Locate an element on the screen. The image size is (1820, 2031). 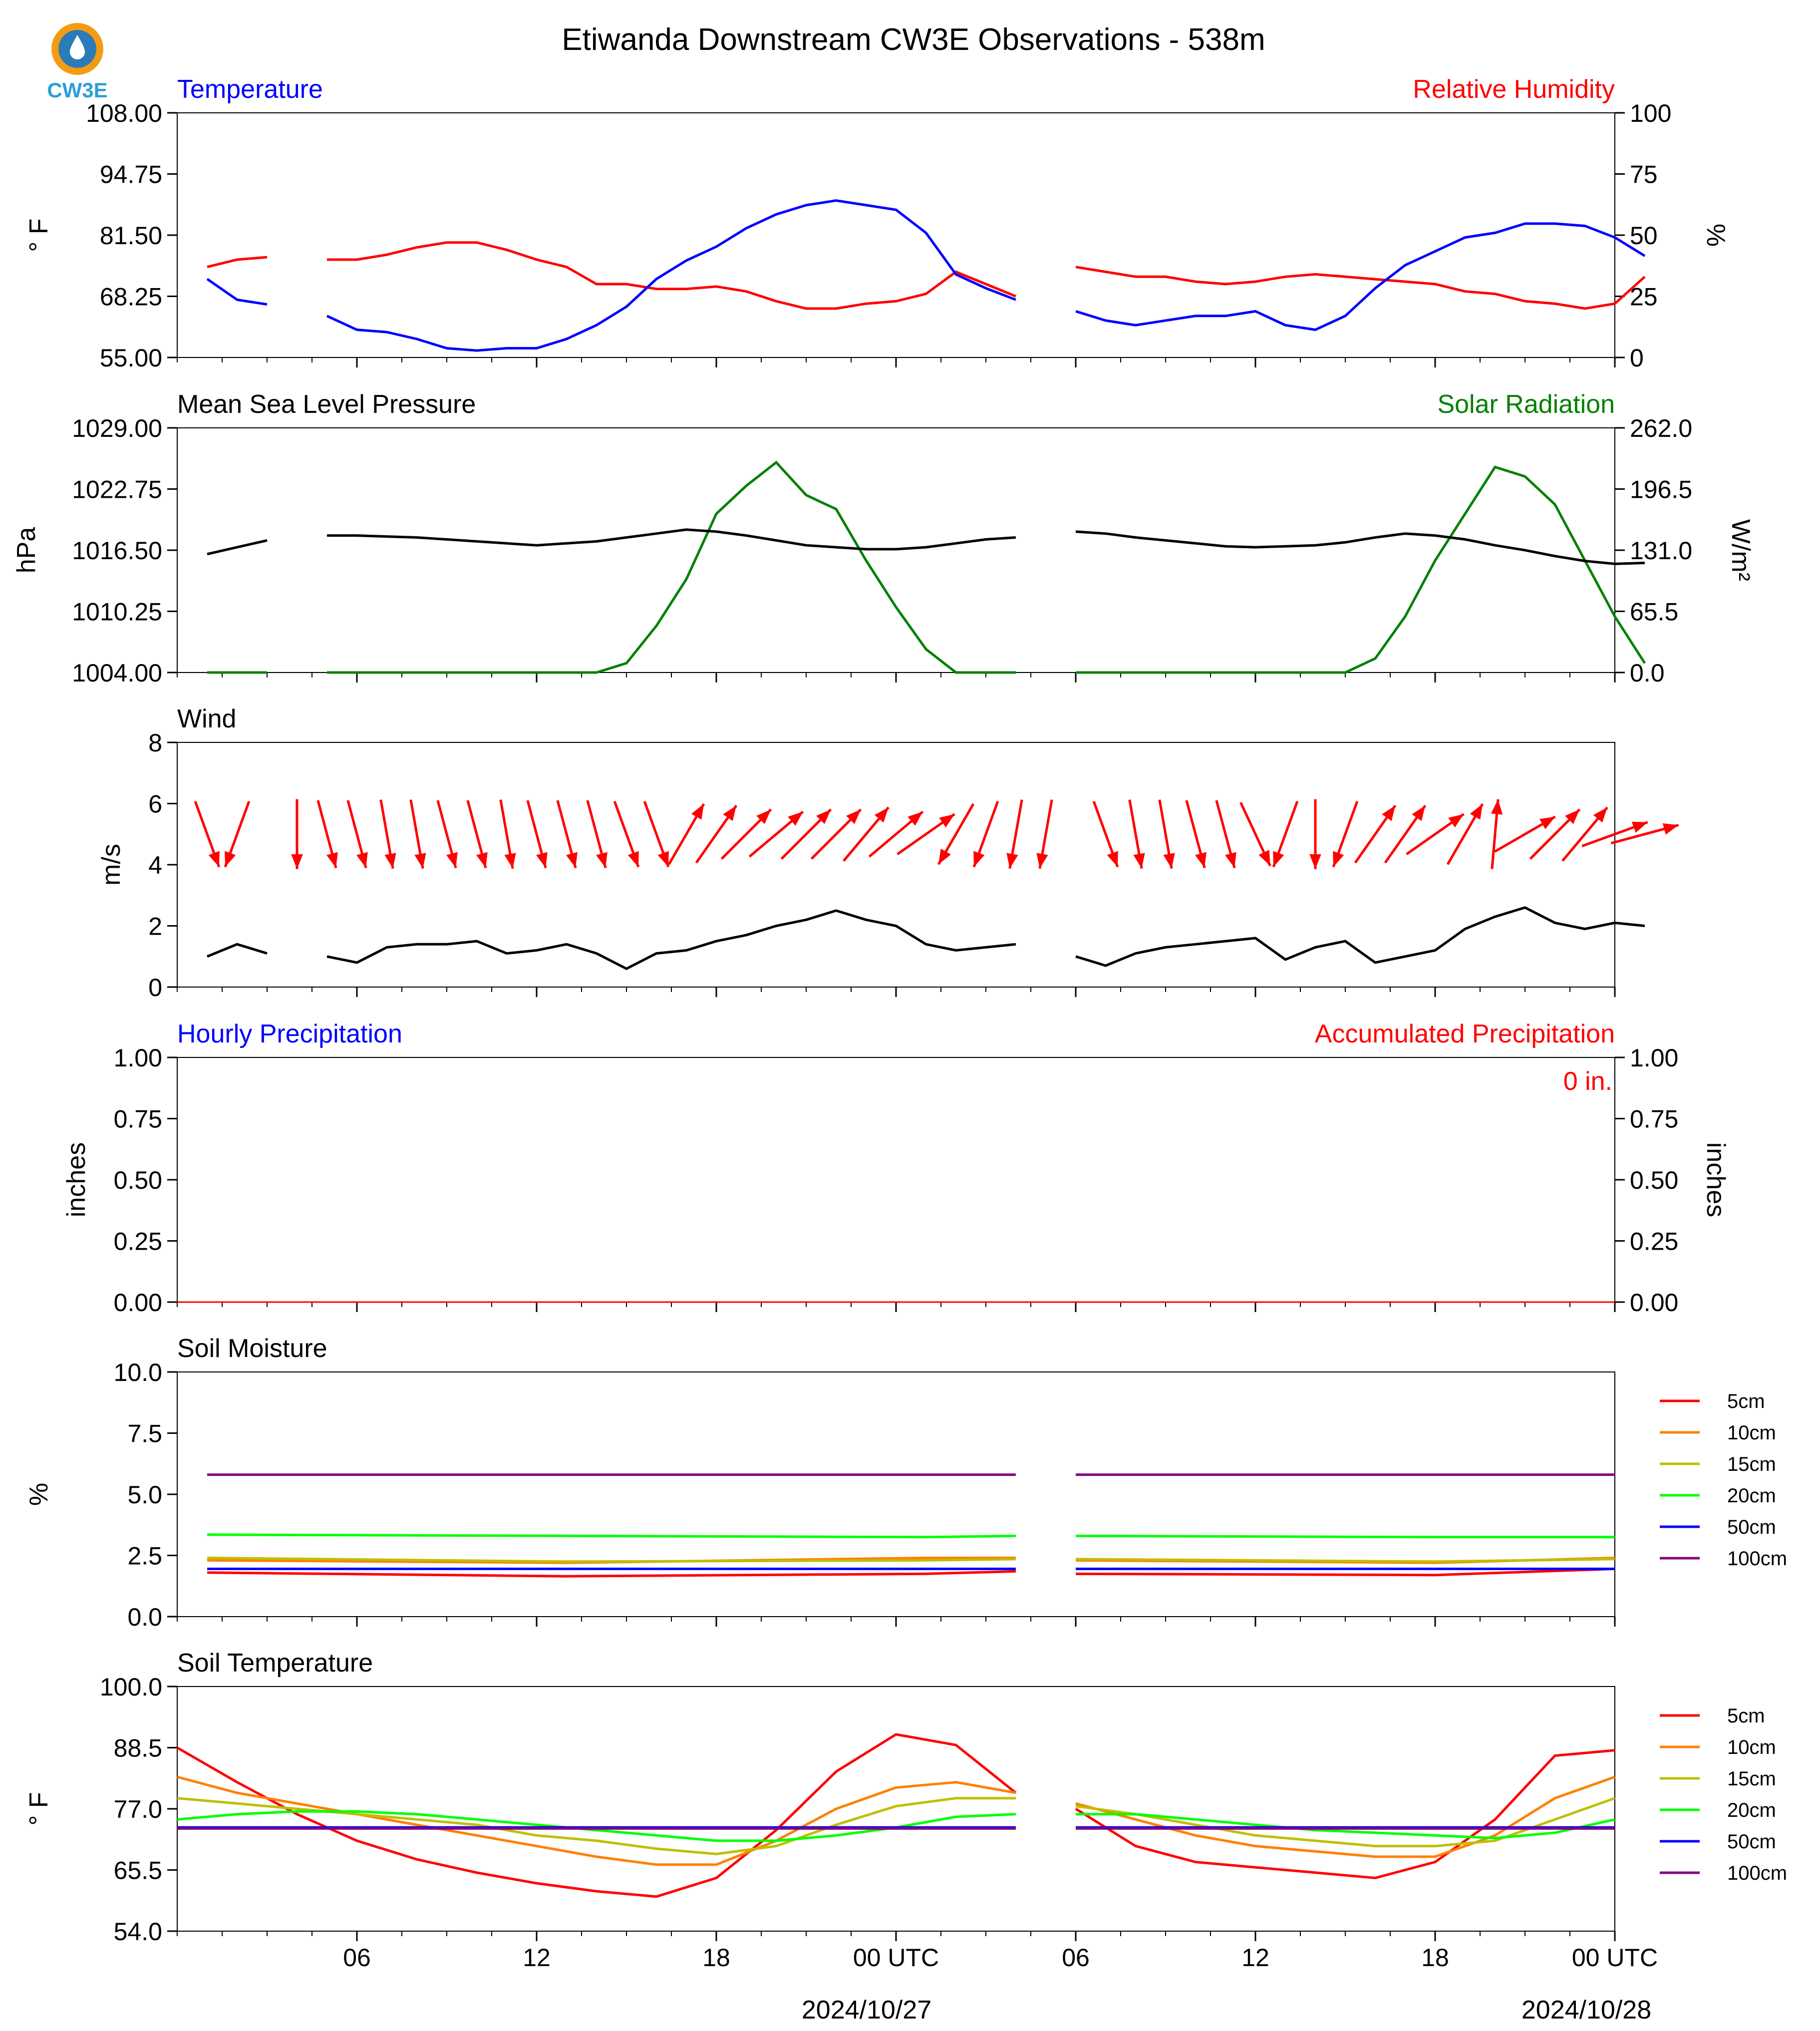
panel-title-left: Soil Moisture is located at coordinates (252, 1349).